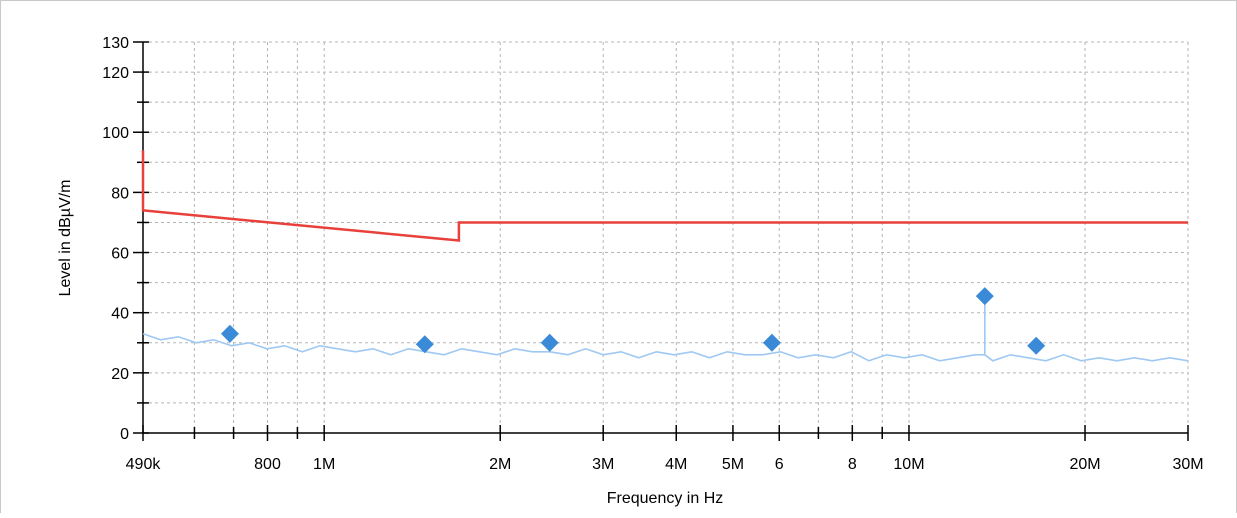 The height and width of the screenshot is (518, 1237). Describe the element at coordinates (779, 464) in the screenshot. I see `x-tick-label: 6` at that location.